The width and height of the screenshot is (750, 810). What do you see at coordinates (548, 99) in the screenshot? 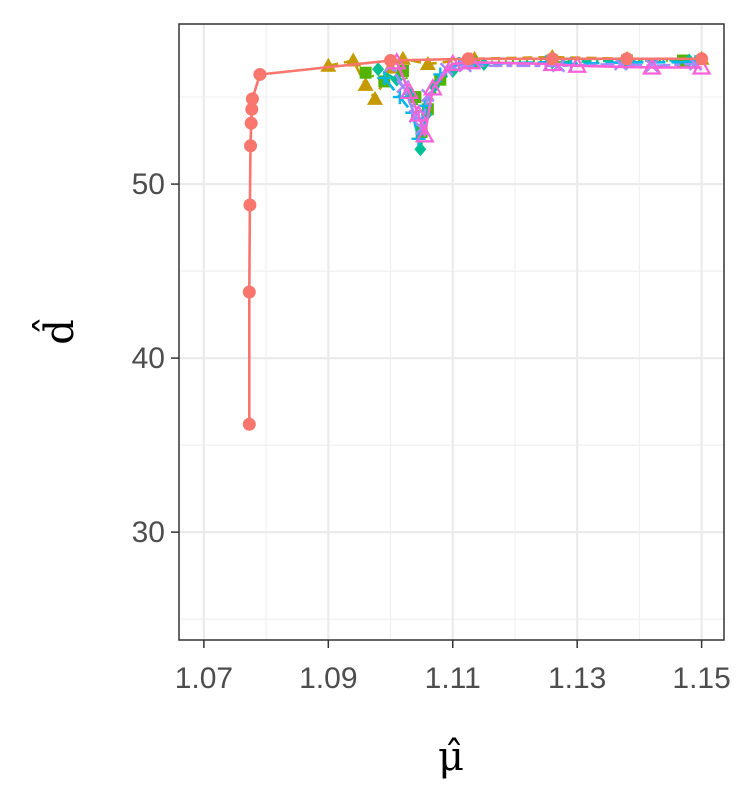
I see `series-line` at bounding box center [548, 99].